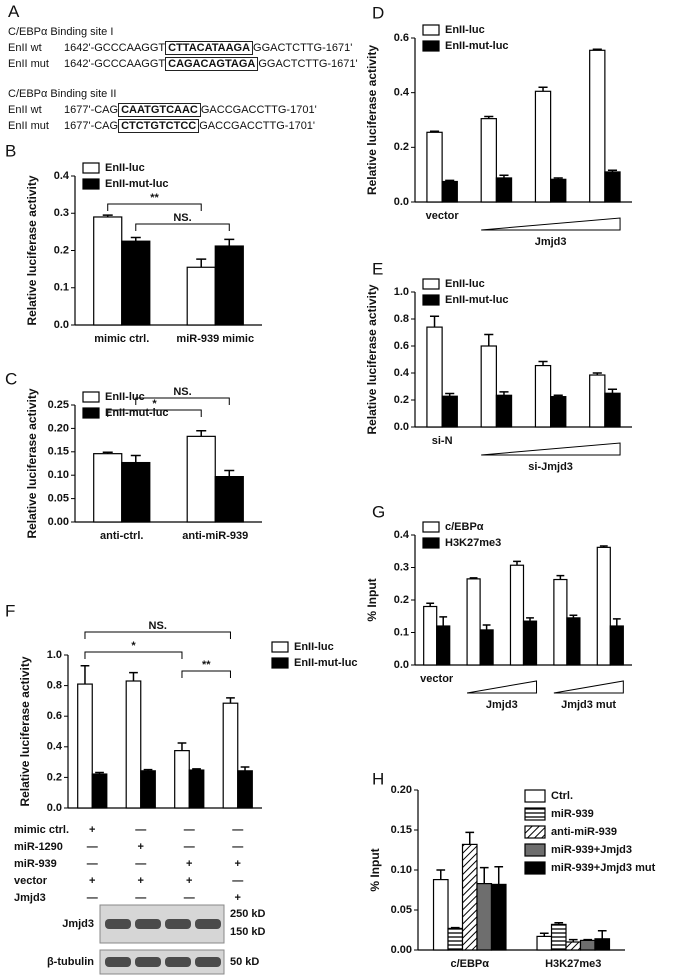 This screenshot has height=977, width=685. What do you see at coordinates (25, 48) in the screenshot?
I see `seq-name: EnII wt` at bounding box center [25, 48].